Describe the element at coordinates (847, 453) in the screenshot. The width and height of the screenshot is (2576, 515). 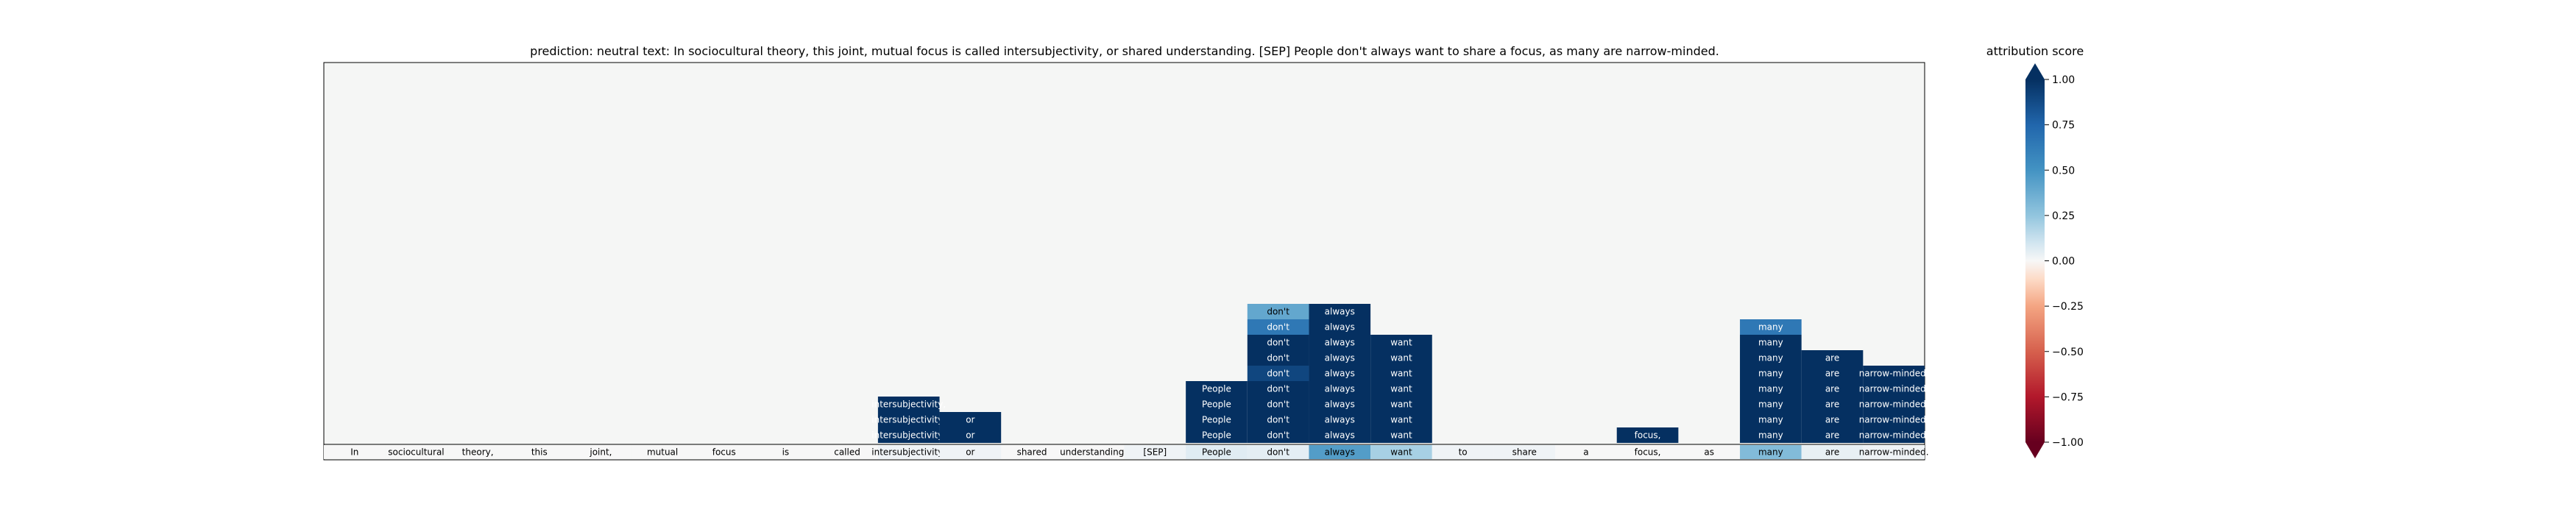
I see `token-cell-label: called` at that location.